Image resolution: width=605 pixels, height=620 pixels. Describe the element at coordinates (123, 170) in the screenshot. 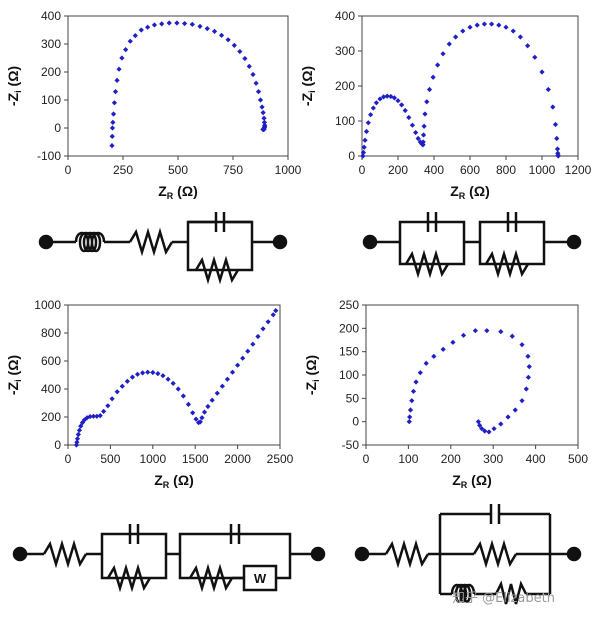

I see `x-tick-label: 250` at that location.